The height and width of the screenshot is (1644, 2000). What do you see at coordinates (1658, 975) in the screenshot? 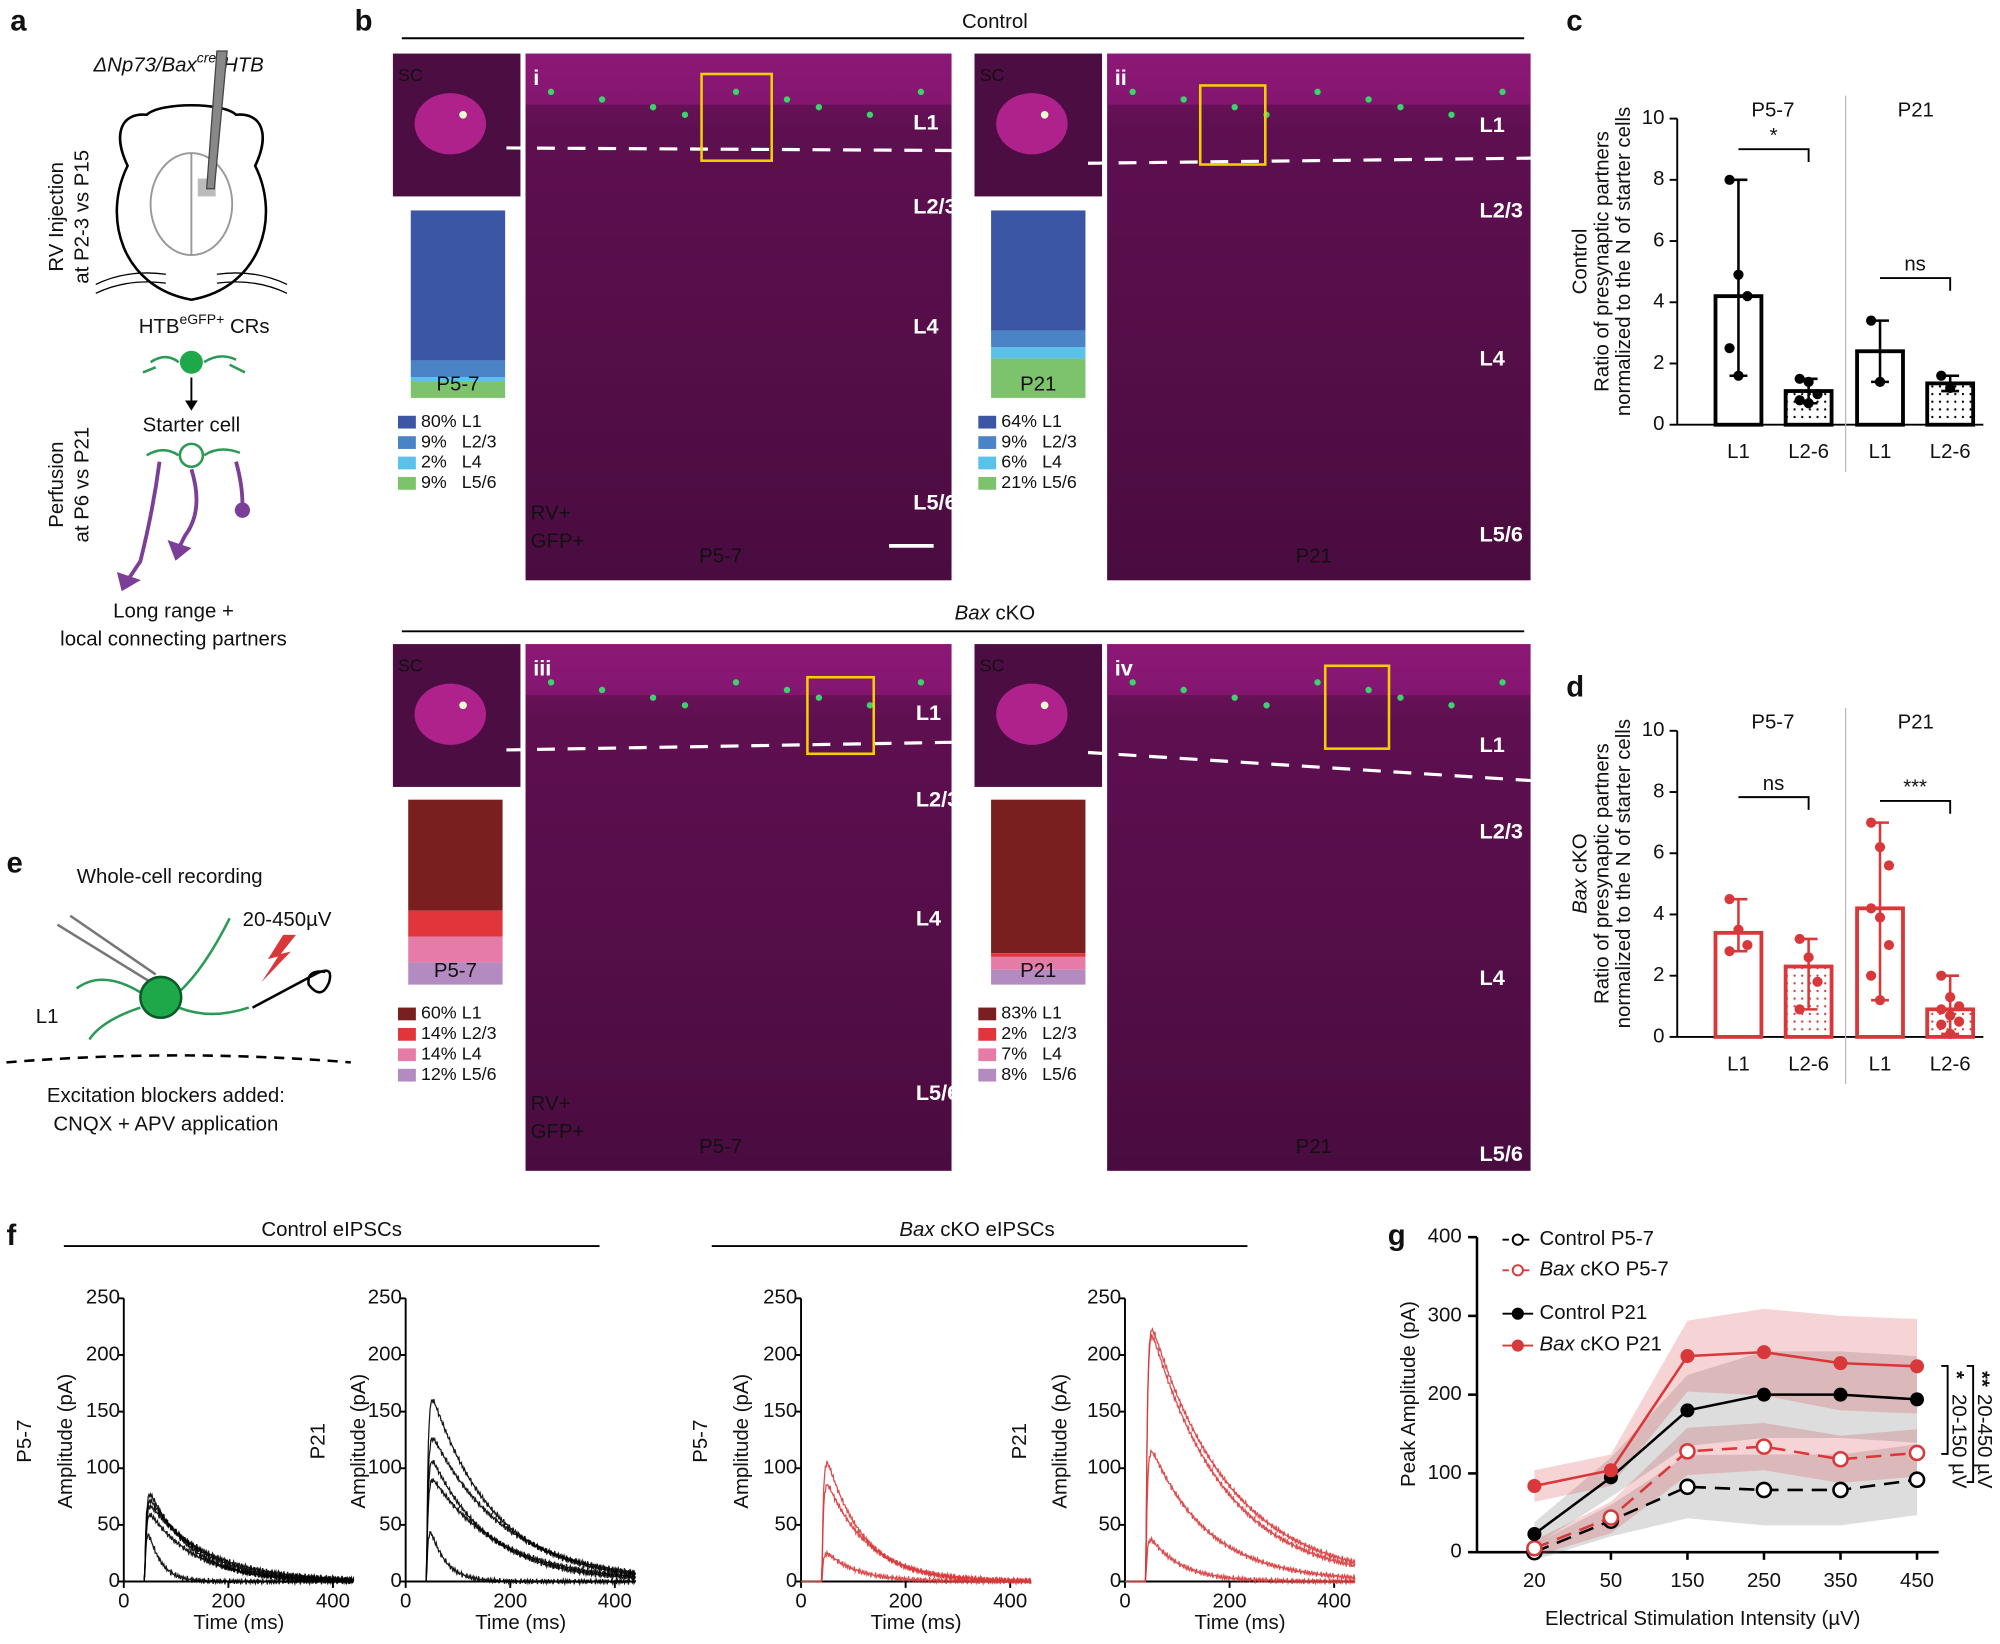
I see `y-tick-label: 2` at bounding box center [1658, 975].